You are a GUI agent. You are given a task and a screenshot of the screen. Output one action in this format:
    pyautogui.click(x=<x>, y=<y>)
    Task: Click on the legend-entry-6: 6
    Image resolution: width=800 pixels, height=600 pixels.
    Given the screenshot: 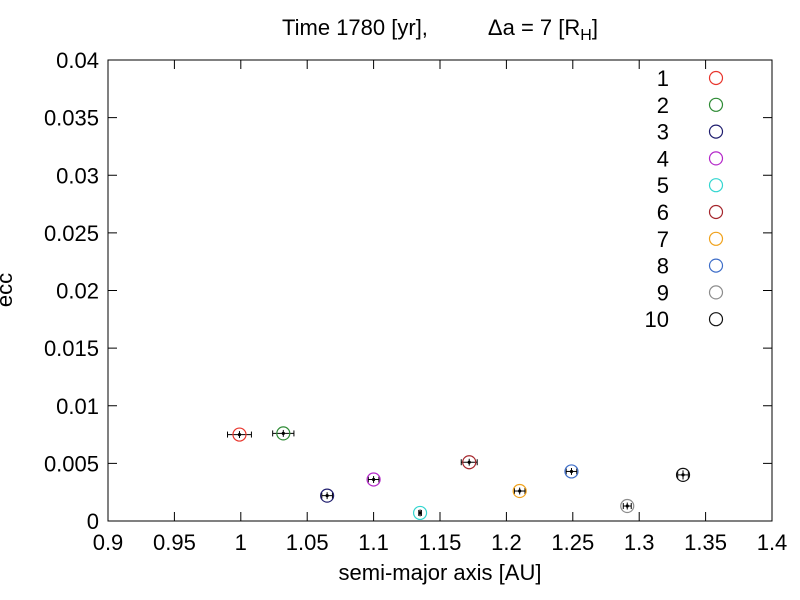 What is the action you would take?
    pyautogui.click(x=690, y=212)
    